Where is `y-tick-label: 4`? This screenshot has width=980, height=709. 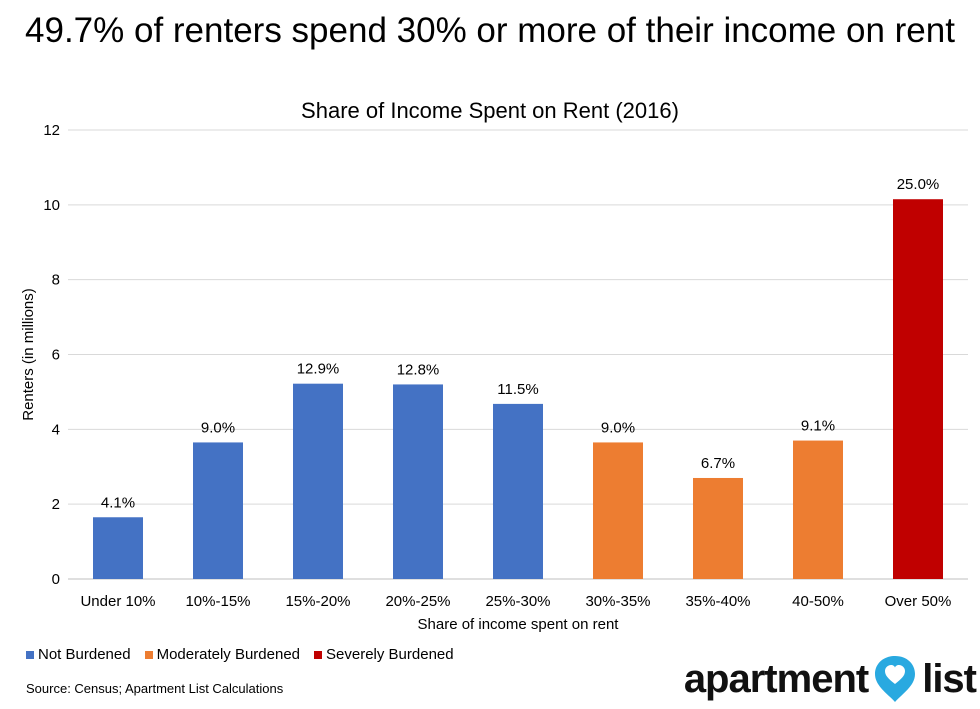 y-tick-label: 4 is located at coordinates (56, 429).